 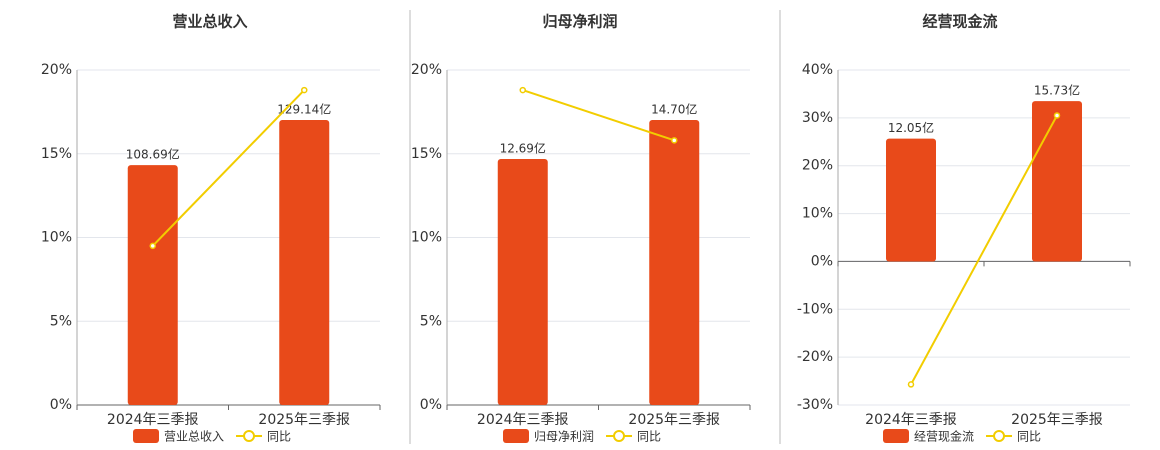 I want to click on y-tick-label: -10%, so click(x=815, y=309).